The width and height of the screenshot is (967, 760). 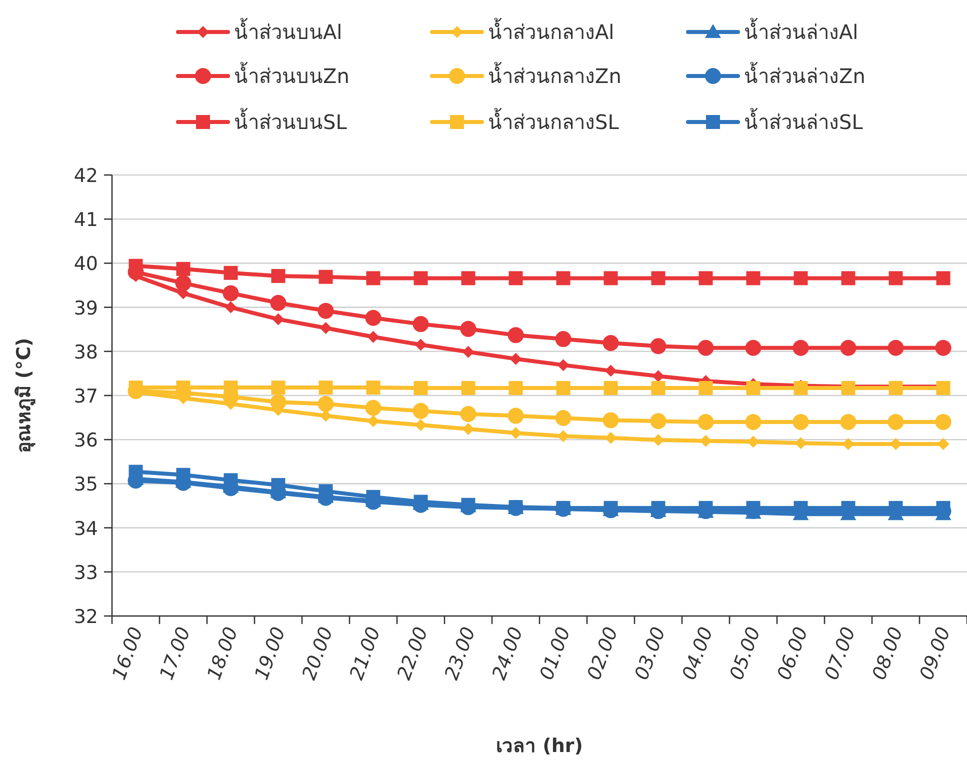 What do you see at coordinates (175, 653) in the screenshot?
I see `x-tick-label: 17.00` at bounding box center [175, 653].